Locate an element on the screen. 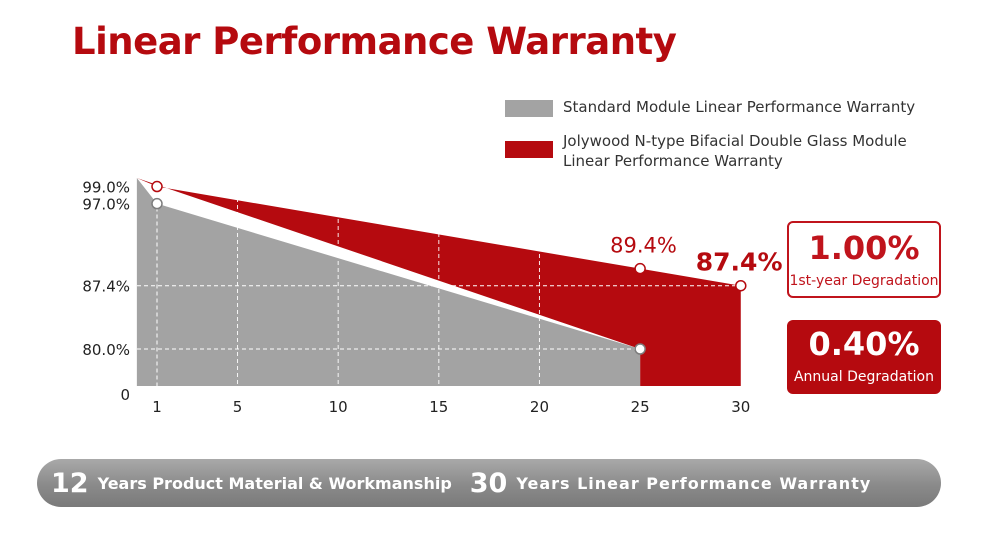 The width and height of the screenshot is (1000, 545). x-tick-label: 5 is located at coordinates (238, 407).